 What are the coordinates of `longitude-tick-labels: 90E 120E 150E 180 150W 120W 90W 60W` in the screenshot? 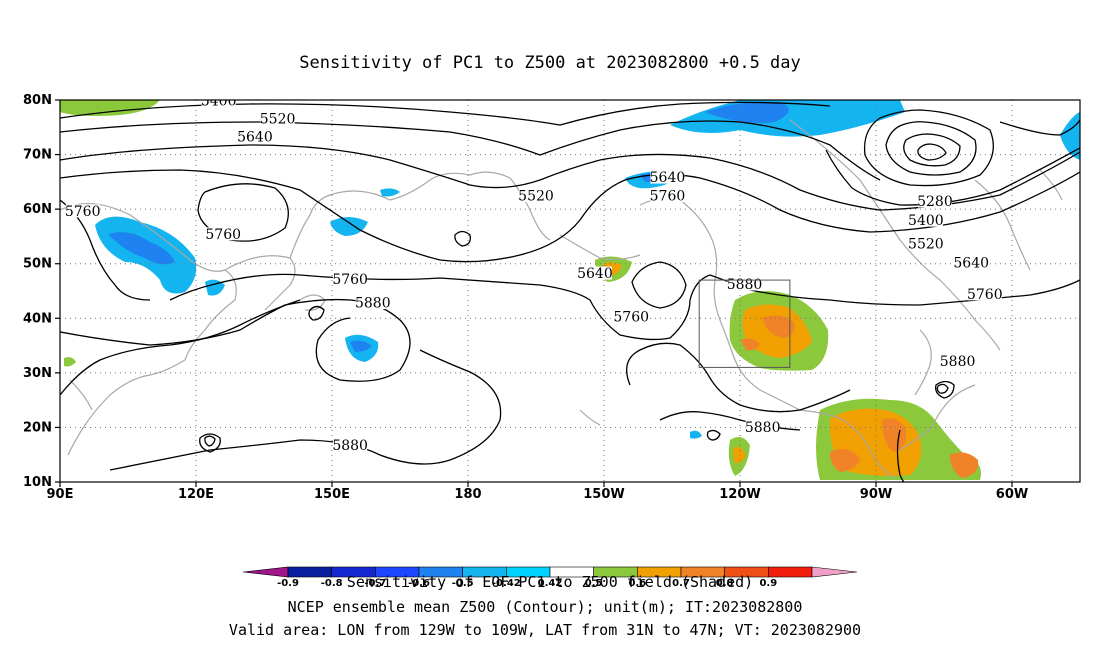 It's located at (537, 492).